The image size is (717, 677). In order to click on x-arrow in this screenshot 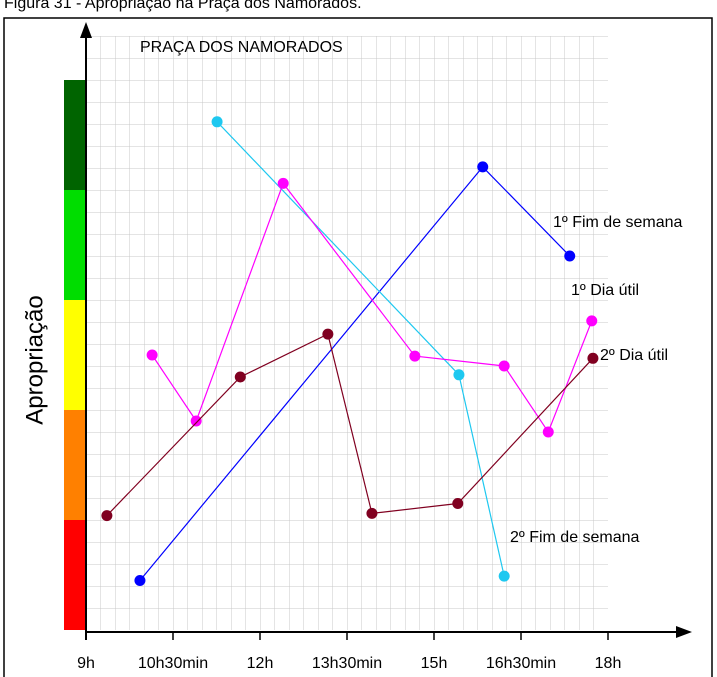, I will do `click(684, 632)`.